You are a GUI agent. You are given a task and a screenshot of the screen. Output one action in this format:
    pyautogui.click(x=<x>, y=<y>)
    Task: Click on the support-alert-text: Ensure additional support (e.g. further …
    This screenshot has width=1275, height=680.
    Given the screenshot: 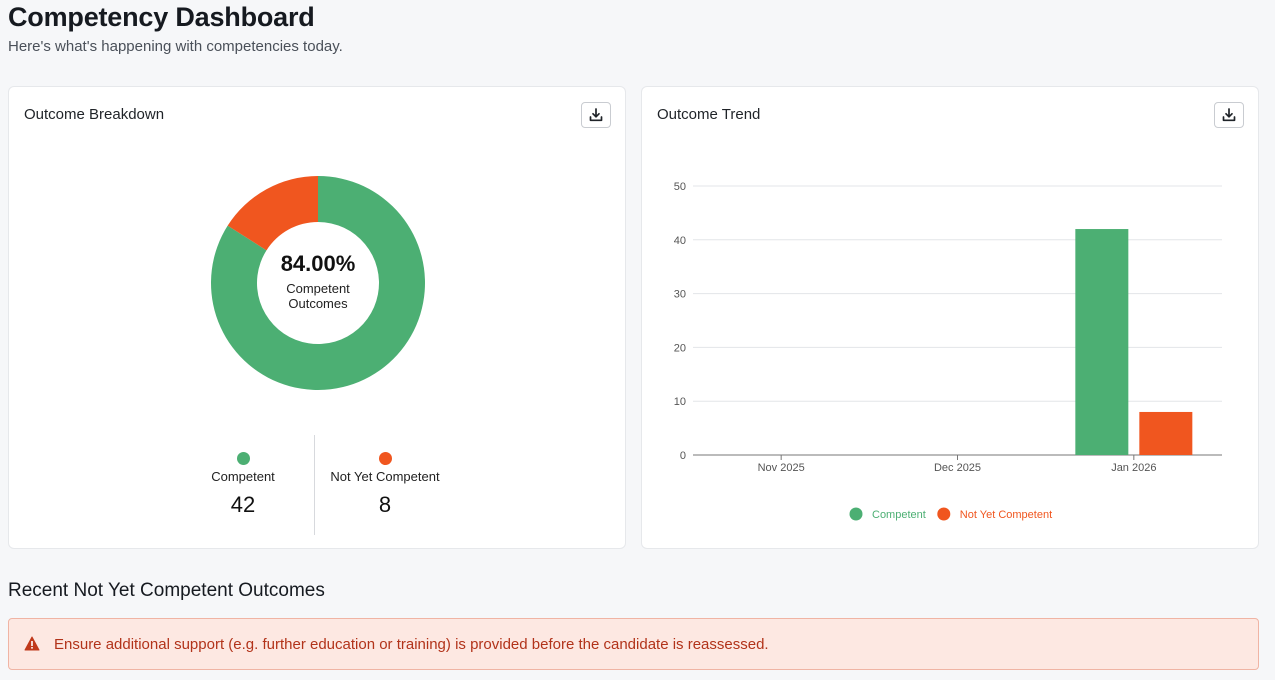 What is the action you would take?
    pyautogui.click(x=411, y=644)
    